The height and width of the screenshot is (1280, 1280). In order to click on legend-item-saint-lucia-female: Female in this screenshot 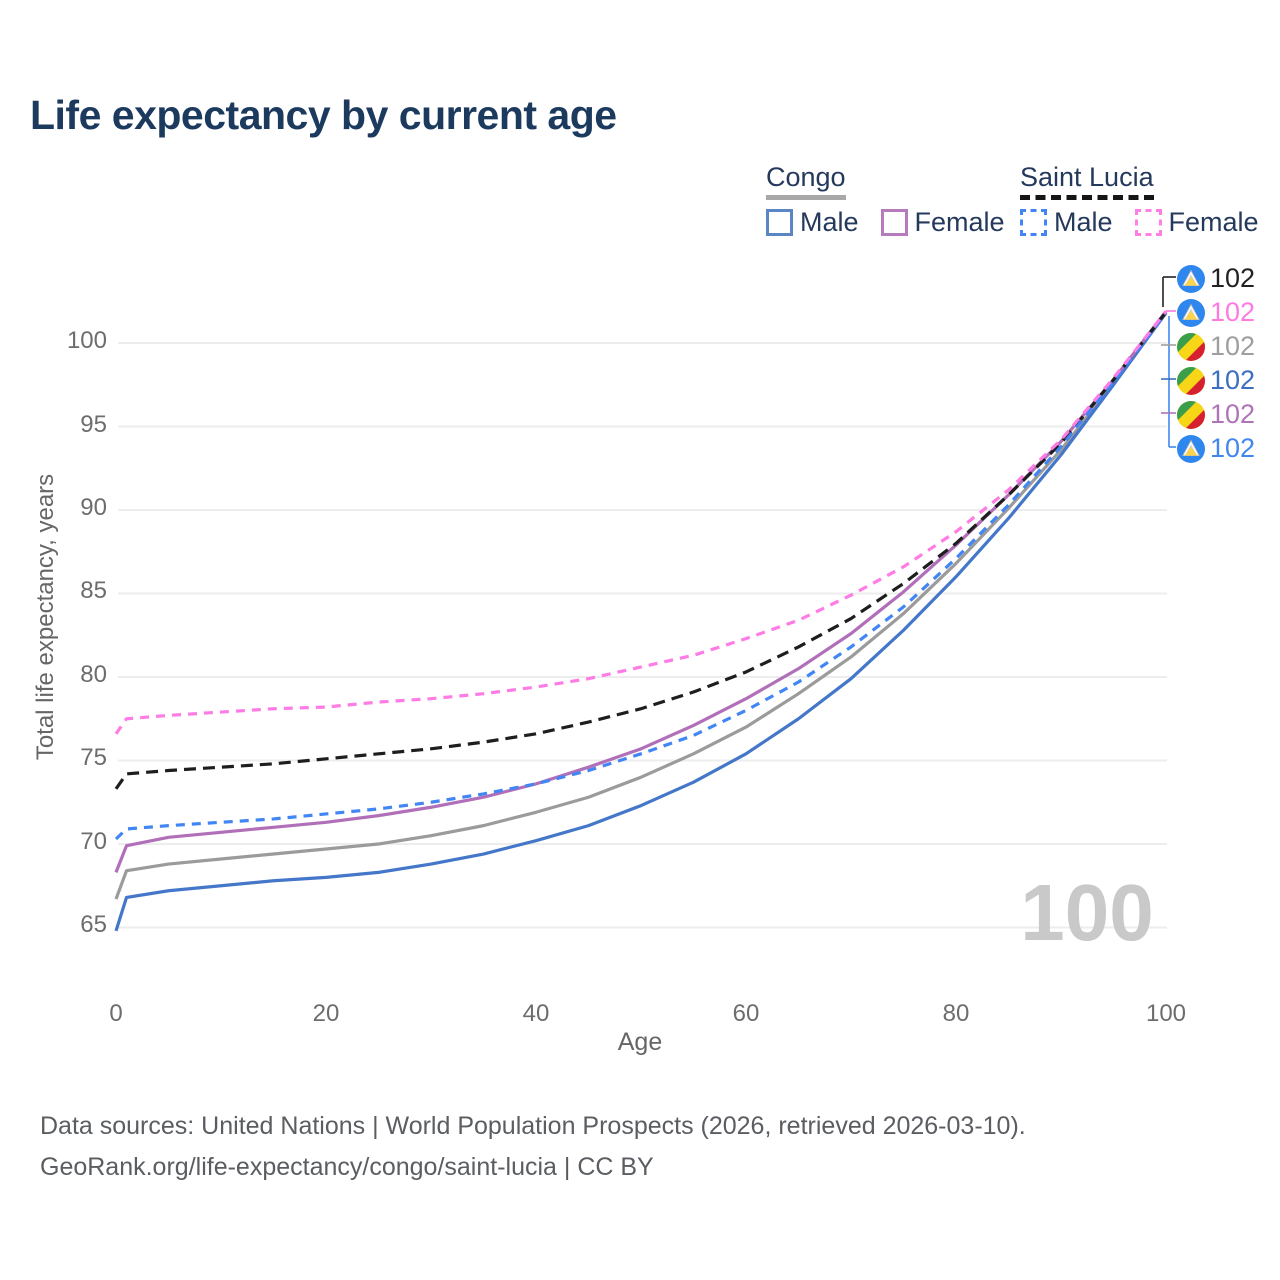, I will do `click(1196, 222)`.